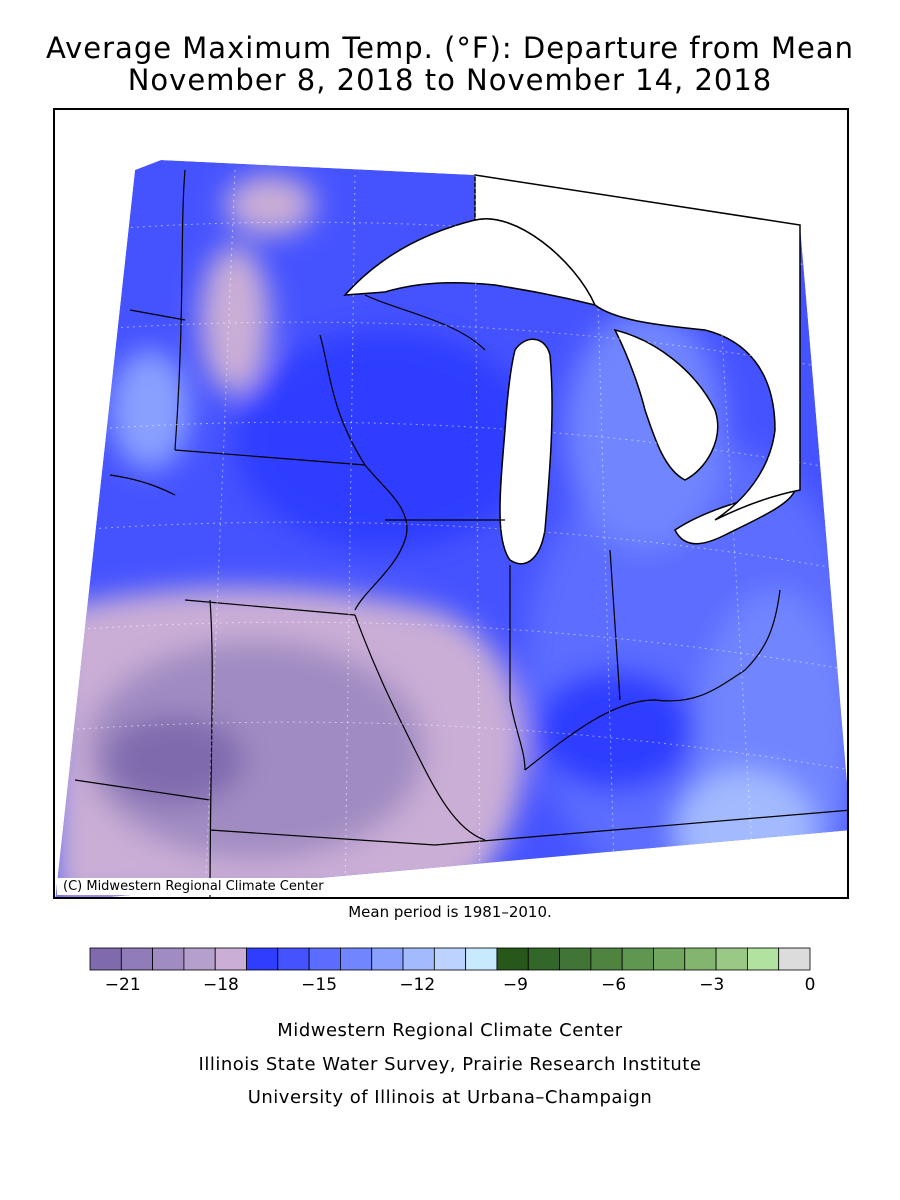  I want to click on map-copyright: (C) Midwestern Regional Climate Center, so click(193, 886).